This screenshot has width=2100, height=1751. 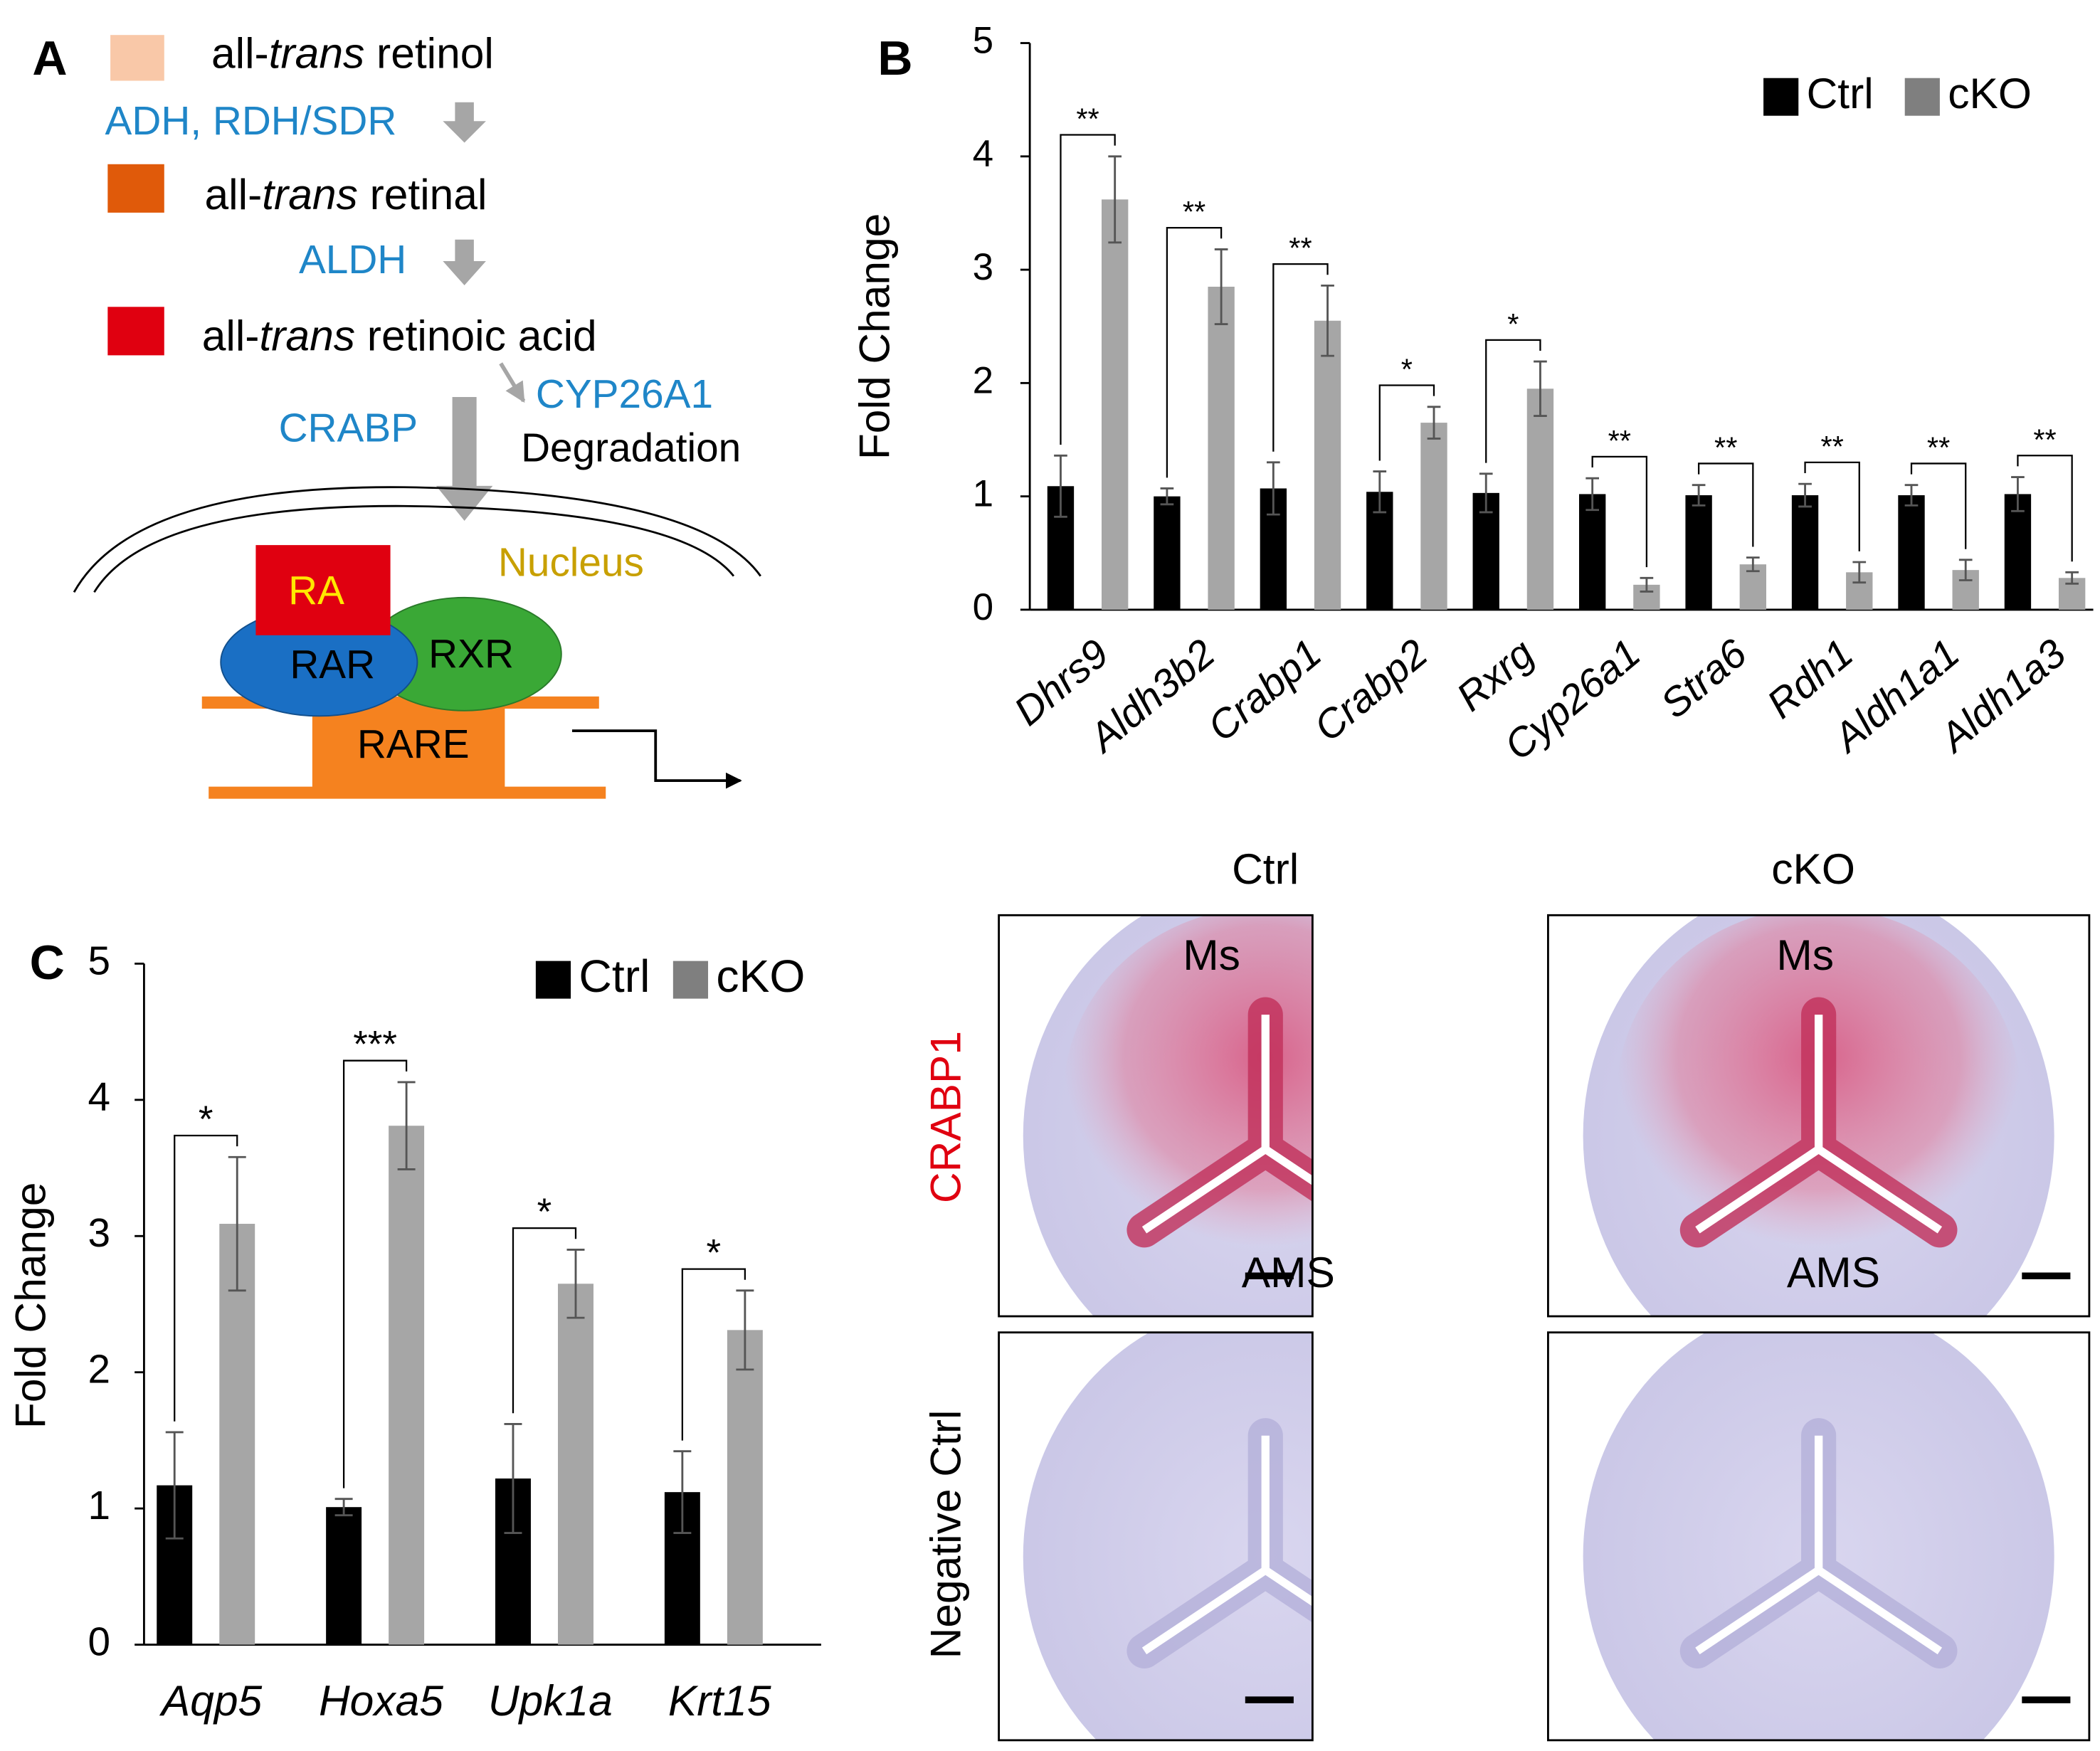 I want to click on retinol-label: all-trans retinol, so click(x=352, y=53).